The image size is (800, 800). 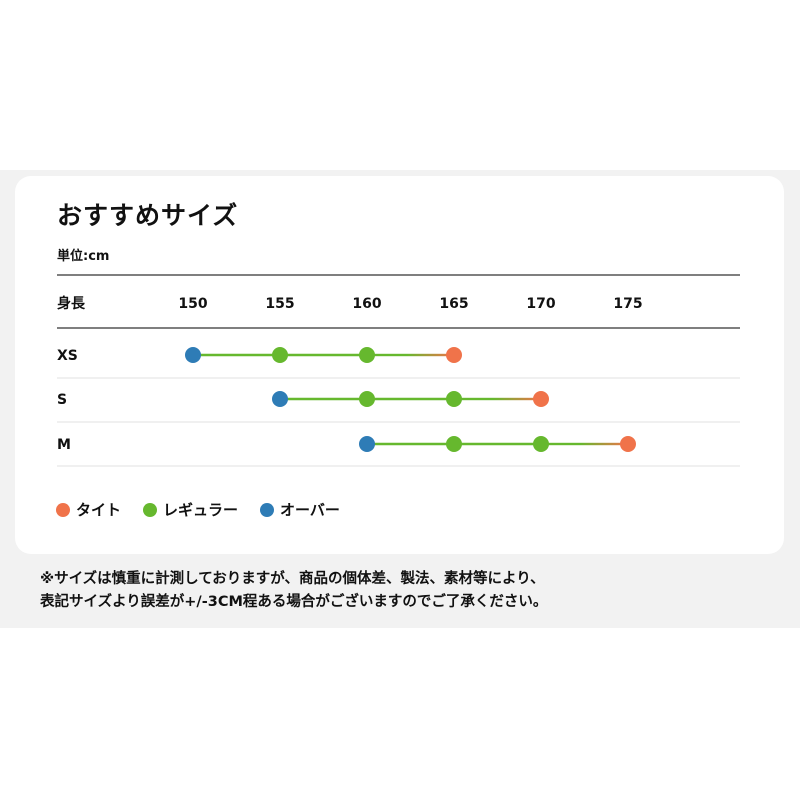 What do you see at coordinates (64, 445) in the screenshot?
I see `row-label-m: M` at bounding box center [64, 445].